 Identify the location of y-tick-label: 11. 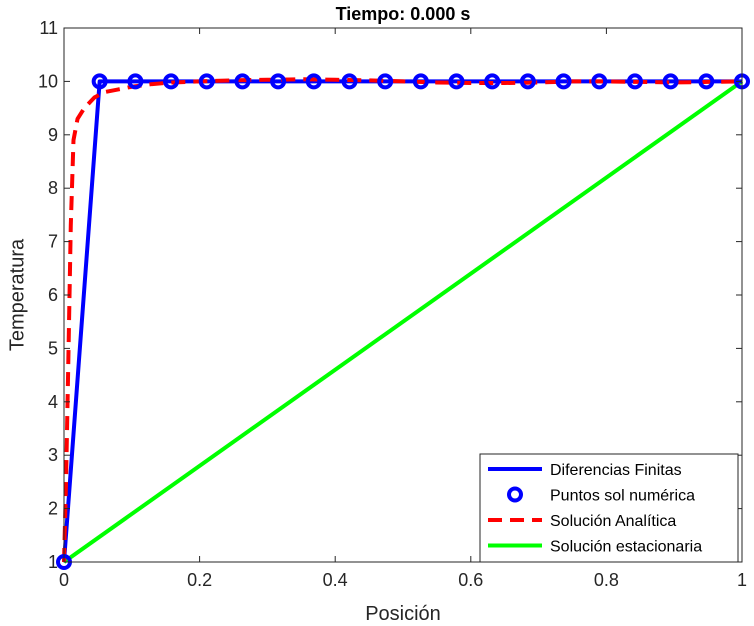
(48, 28).